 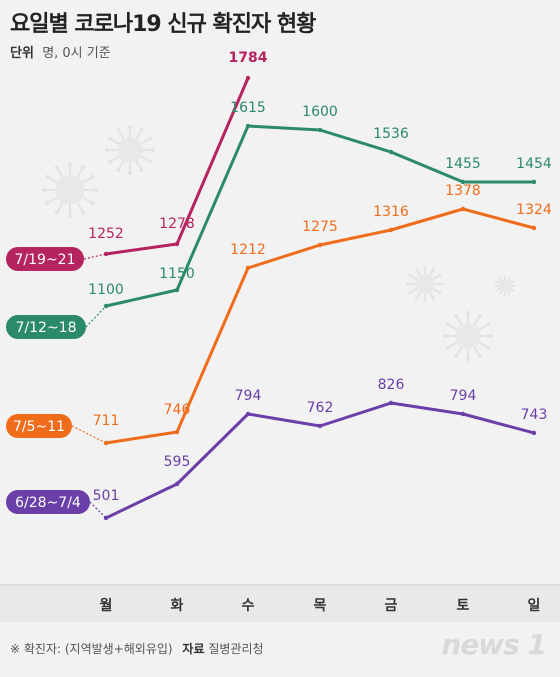 What do you see at coordinates (391, 212) in the screenshot?
I see `data-label: 1316` at bounding box center [391, 212].